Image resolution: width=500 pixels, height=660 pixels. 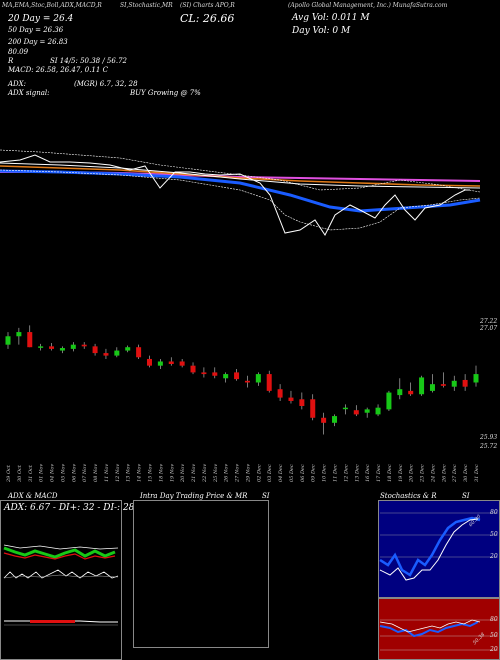 What do you see at coordinates (259, 473) in the screenshot?
I see `x-tick-label: 02 Dec` at bounding box center [259, 473].